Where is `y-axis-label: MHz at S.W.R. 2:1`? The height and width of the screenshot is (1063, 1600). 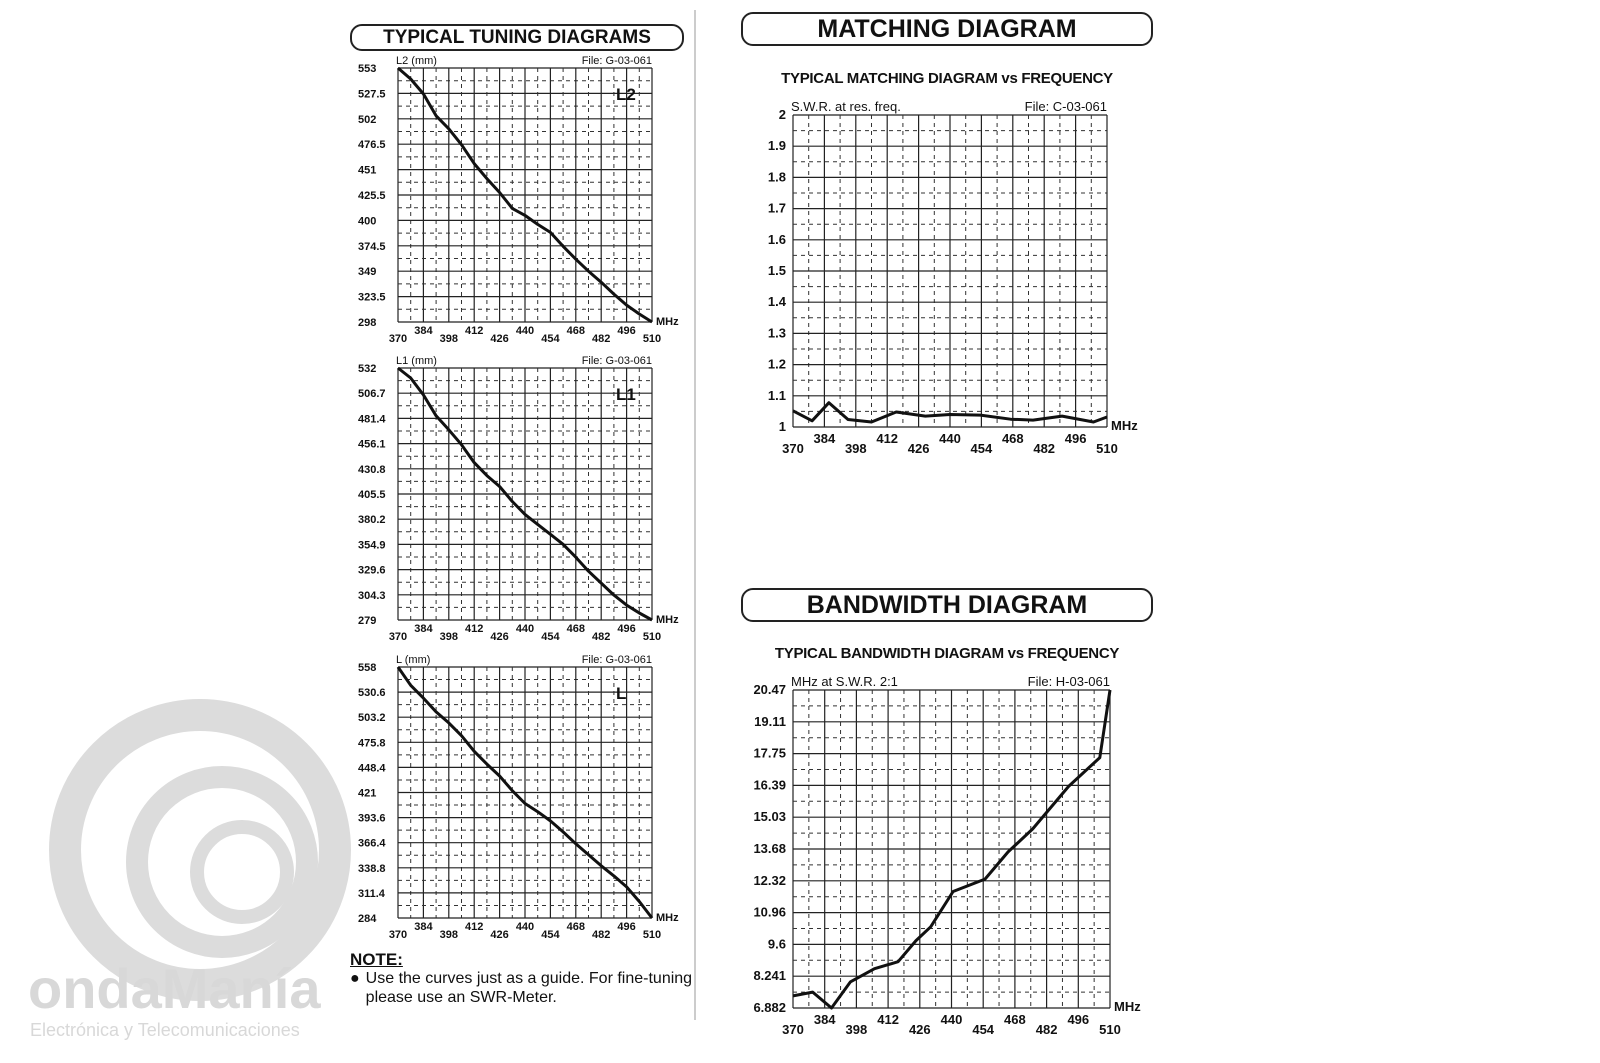 y-axis-label: MHz at S.W.R. 2:1 is located at coordinates (844, 681).